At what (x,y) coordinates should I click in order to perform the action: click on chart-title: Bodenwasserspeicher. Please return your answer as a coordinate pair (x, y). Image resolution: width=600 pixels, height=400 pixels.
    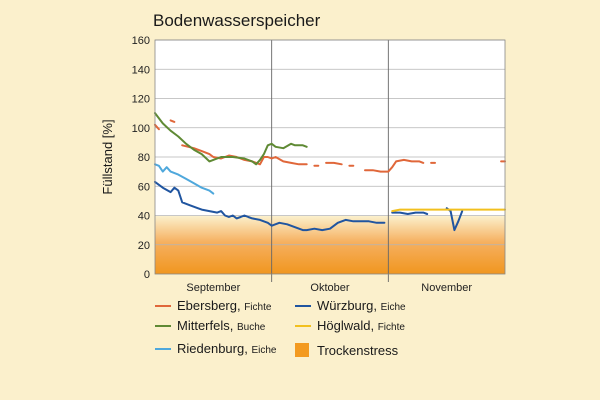
    Looking at the image, I should click on (237, 20).